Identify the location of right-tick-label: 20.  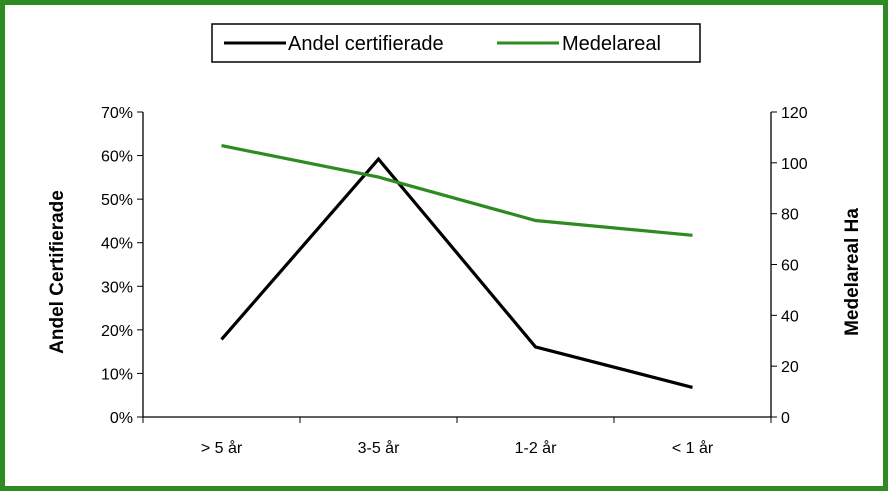
(790, 367).